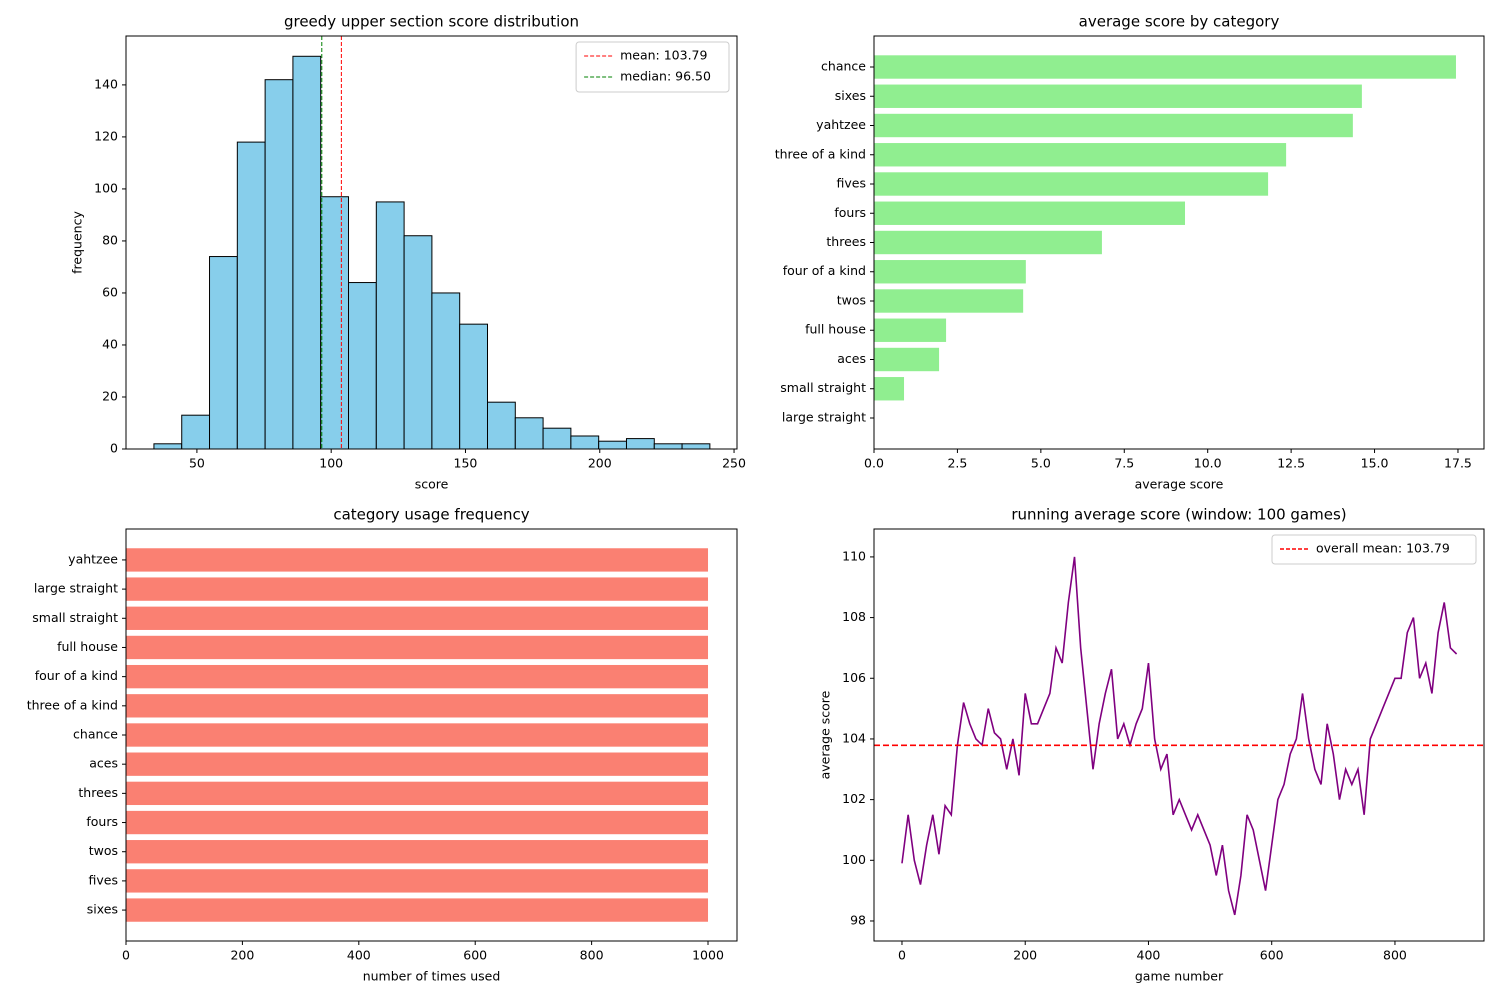 The height and width of the screenshot is (1000, 1500). Describe the element at coordinates (110, 291) in the screenshot. I see `y-tick-label: 60` at that location.